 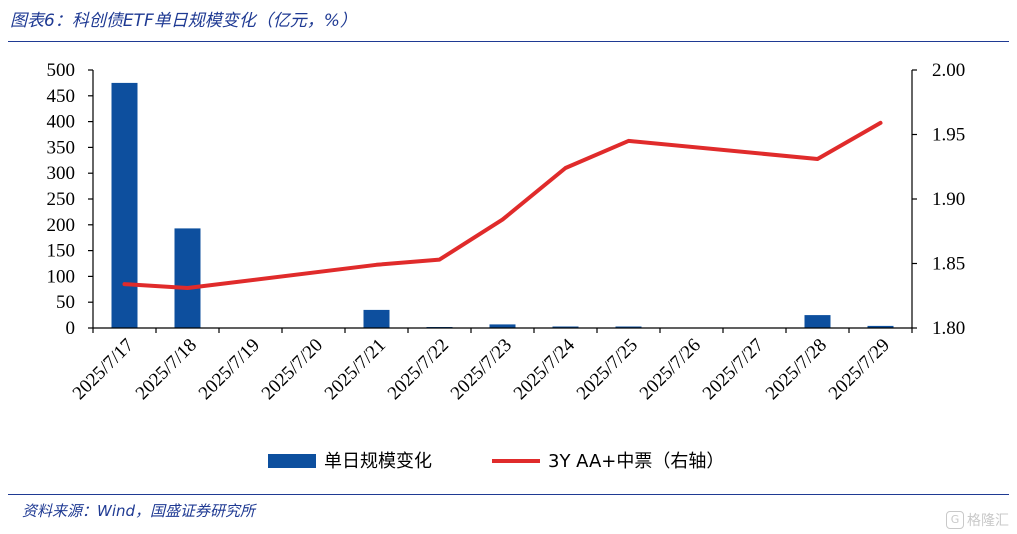 What do you see at coordinates (61, 199) in the screenshot?
I see `left-tick-label: 250` at bounding box center [61, 199].